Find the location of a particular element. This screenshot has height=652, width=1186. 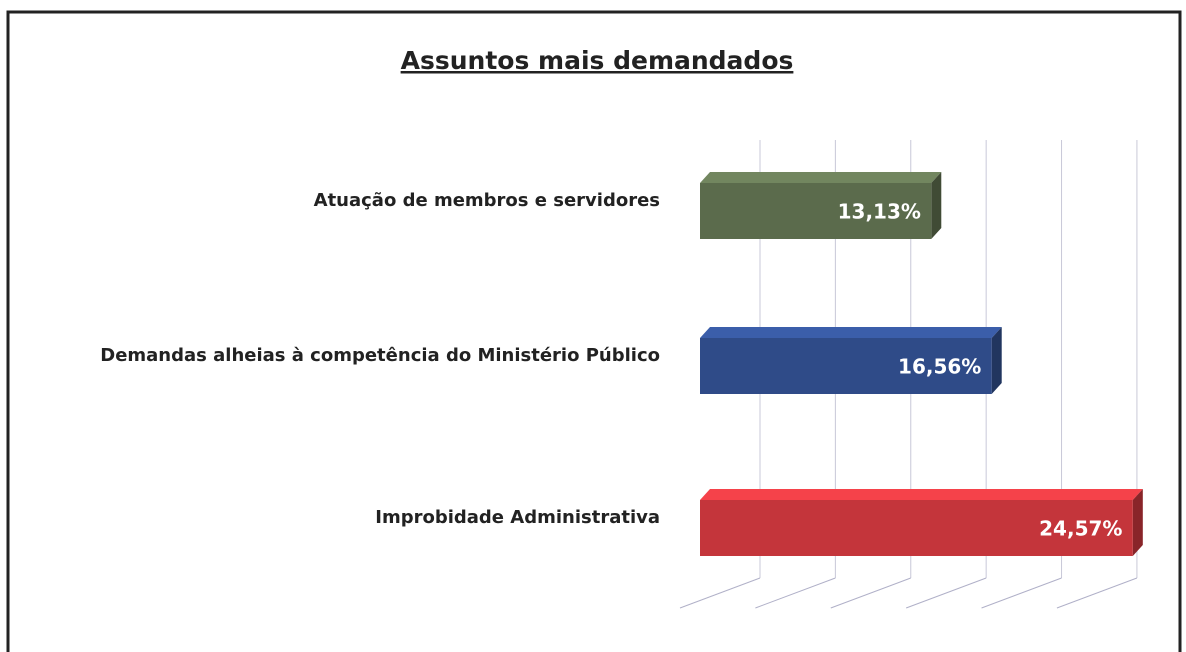

value-label: 24,57% is located at coordinates (1080, 529).